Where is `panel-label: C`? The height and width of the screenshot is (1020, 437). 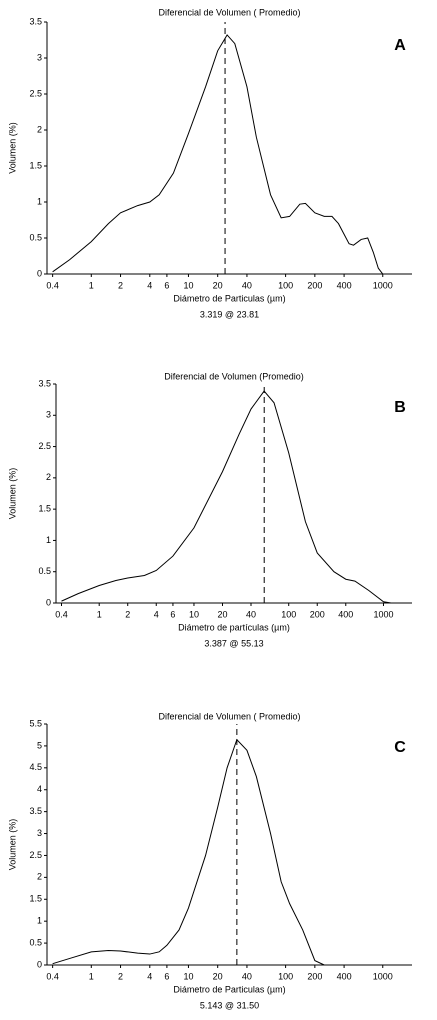
panel-label: C is located at coordinates (400, 747).